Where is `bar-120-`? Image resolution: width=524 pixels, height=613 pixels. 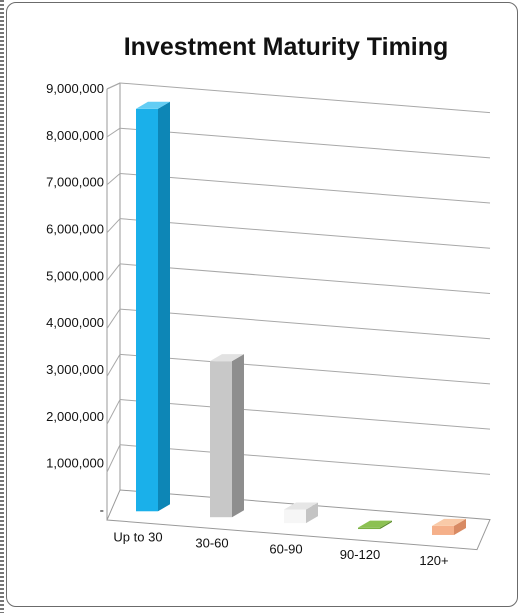
bar-120- is located at coordinates (449, 526).